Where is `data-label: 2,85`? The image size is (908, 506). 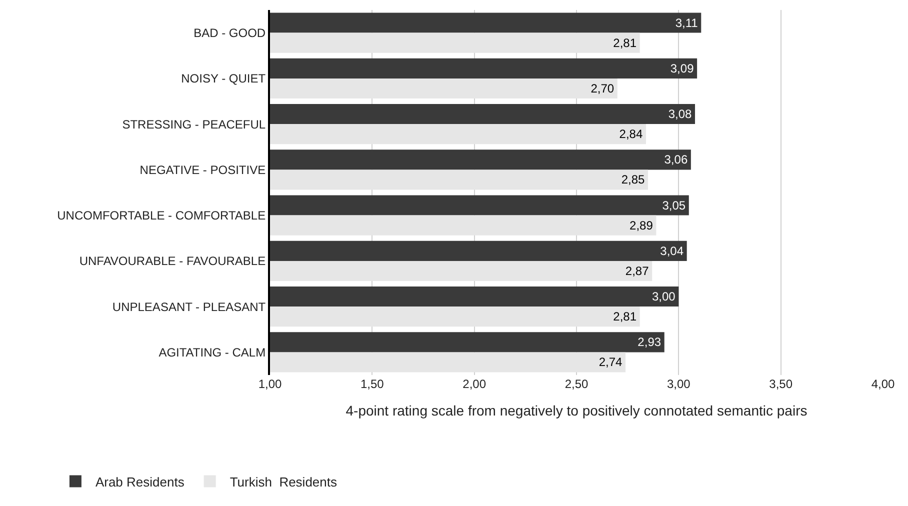
data-label: 2,85 is located at coordinates (633, 179).